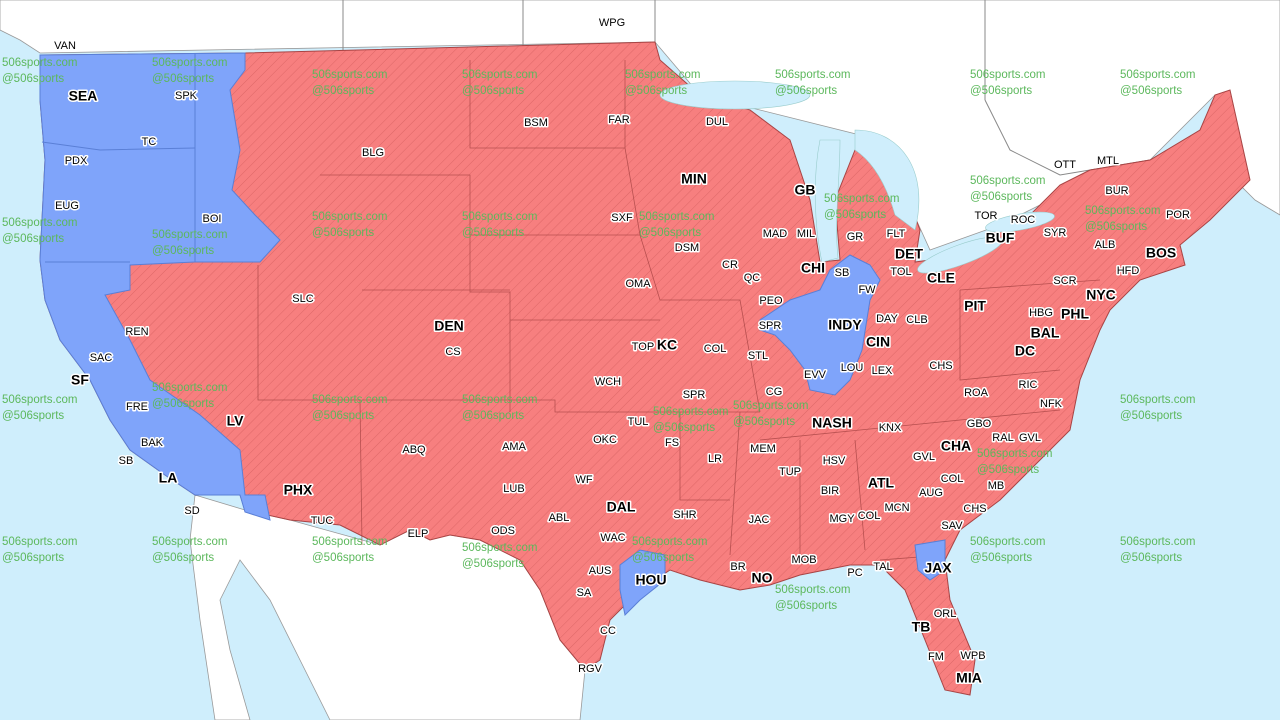 The width and height of the screenshot is (1280, 720). What do you see at coordinates (956, 446) in the screenshot?
I see `city-label-cha: CHA` at bounding box center [956, 446].